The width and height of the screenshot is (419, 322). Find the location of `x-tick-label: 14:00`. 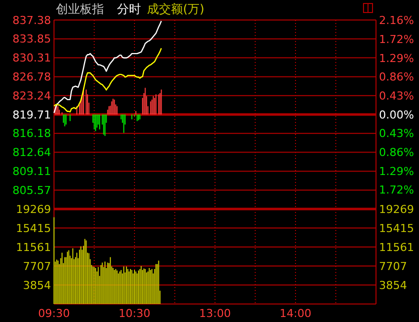

x-tick-label: 14:00 is located at coordinates (296, 313).